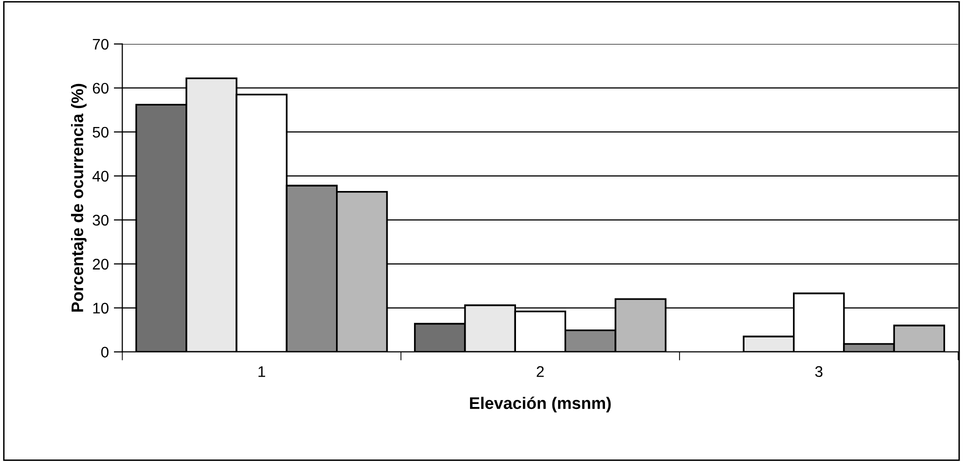 The width and height of the screenshot is (963, 463). Describe the element at coordinates (262, 371) in the screenshot. I see `x-tick-label: 1` at that location.